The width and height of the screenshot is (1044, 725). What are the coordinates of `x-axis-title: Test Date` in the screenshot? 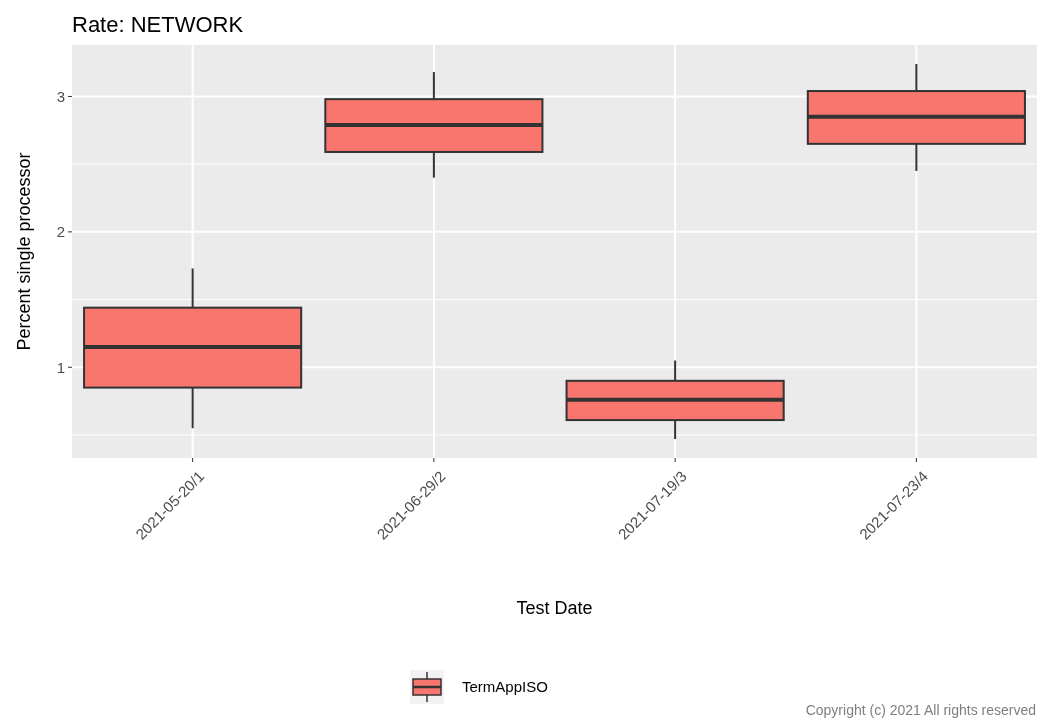 It's located at (554, 608).